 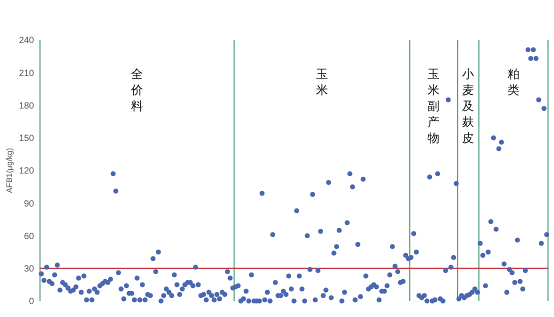 What do you see at coordinates (322, 82) in the screenshot?
I see `annotation: 玉米` at bounding box center [322, 82].